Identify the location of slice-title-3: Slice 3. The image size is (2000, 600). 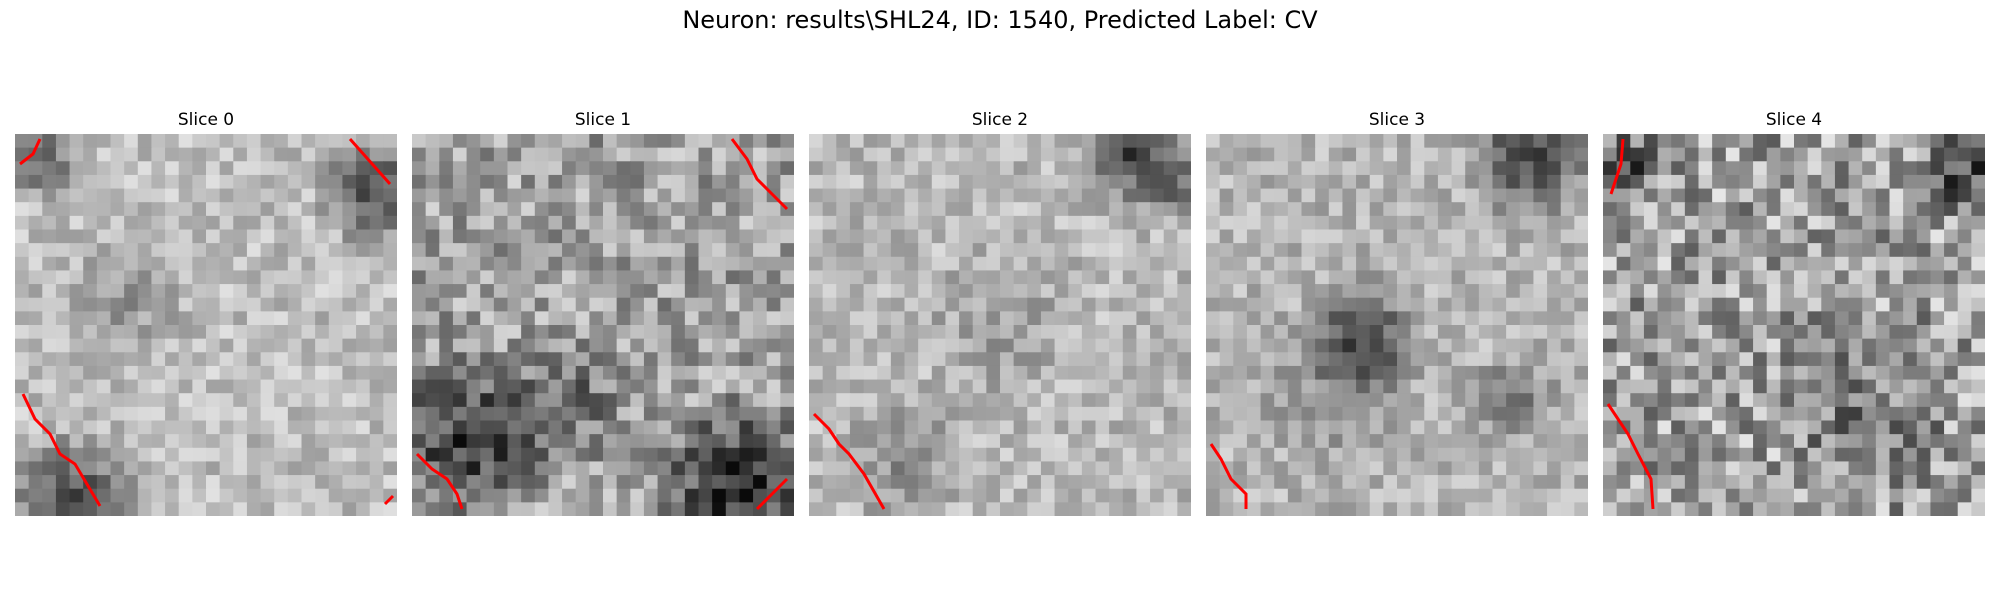
(1397, 120).